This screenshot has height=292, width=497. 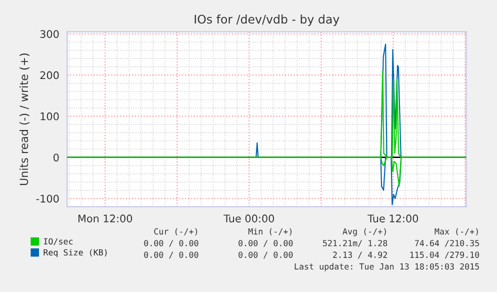 What do you see at coordinates (25, 120) in the screenshot?
I see `y-axis-title: Units read (-) / write (+)` at bounding box center [25, 120].